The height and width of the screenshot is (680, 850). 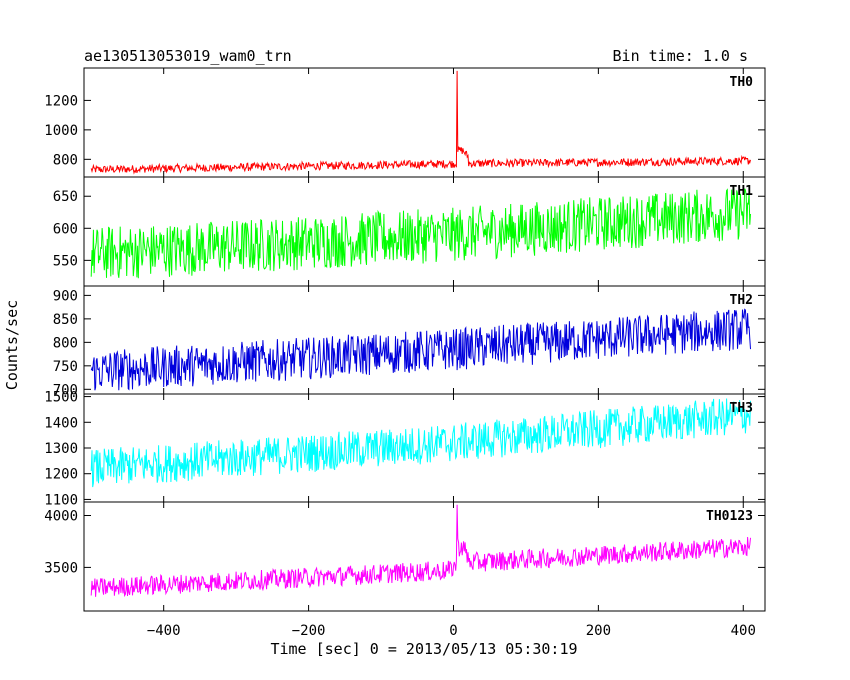 What do you see at coordinates (729, 516) in the screenshot?
I see `panel-name-label: TH0123` at bounding box center [729, 516].